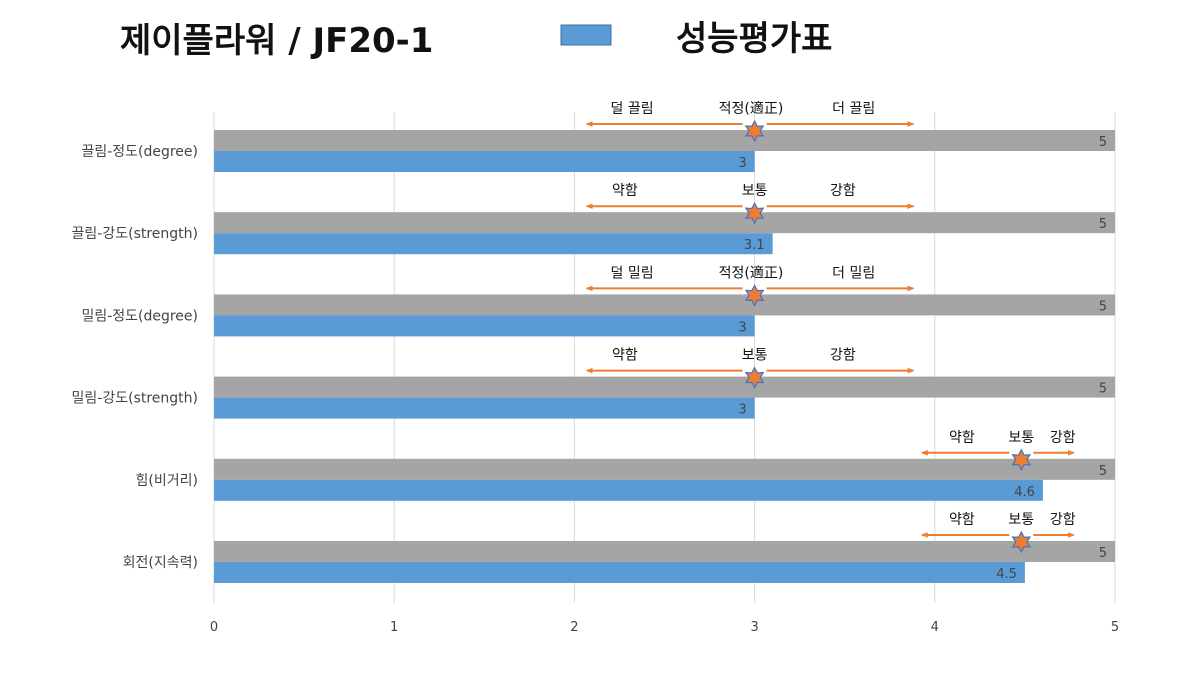  I want to click on category-label: 밀림-정도(degree), so click(139, 316).